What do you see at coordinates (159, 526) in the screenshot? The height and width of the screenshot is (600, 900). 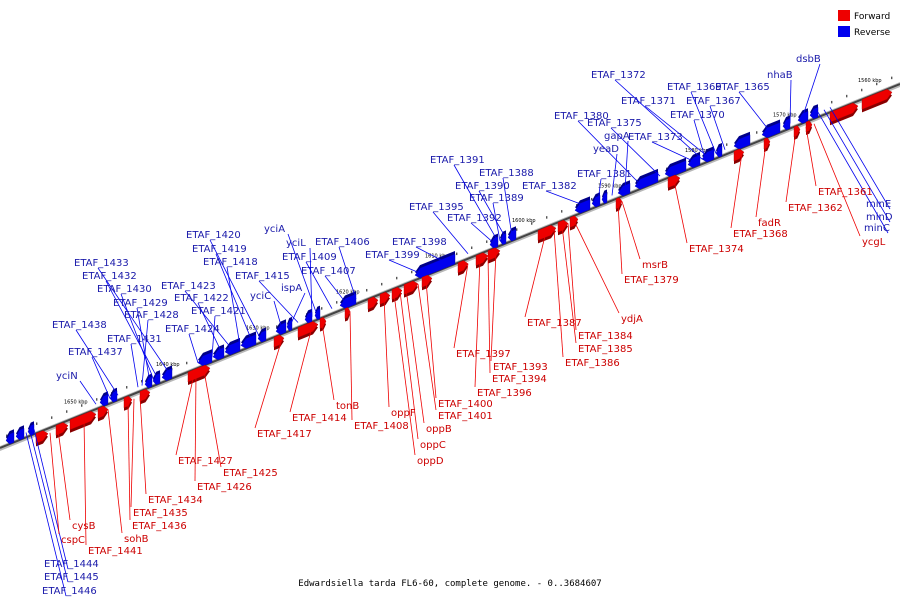 I see `gene-label-etaf-1436: ETAF_1436` at bounding box center [159, 526].